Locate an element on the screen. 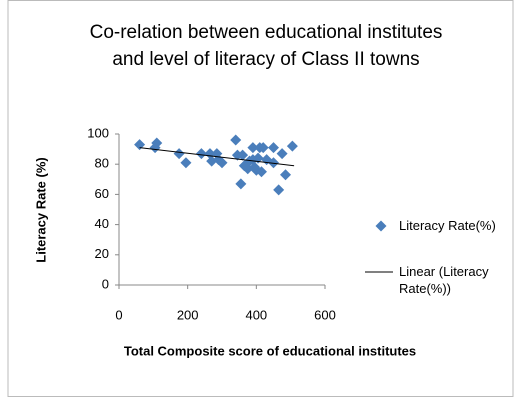  legend-label: Linear (Literacy Rate(%)) is located at coordinates (444, 280).